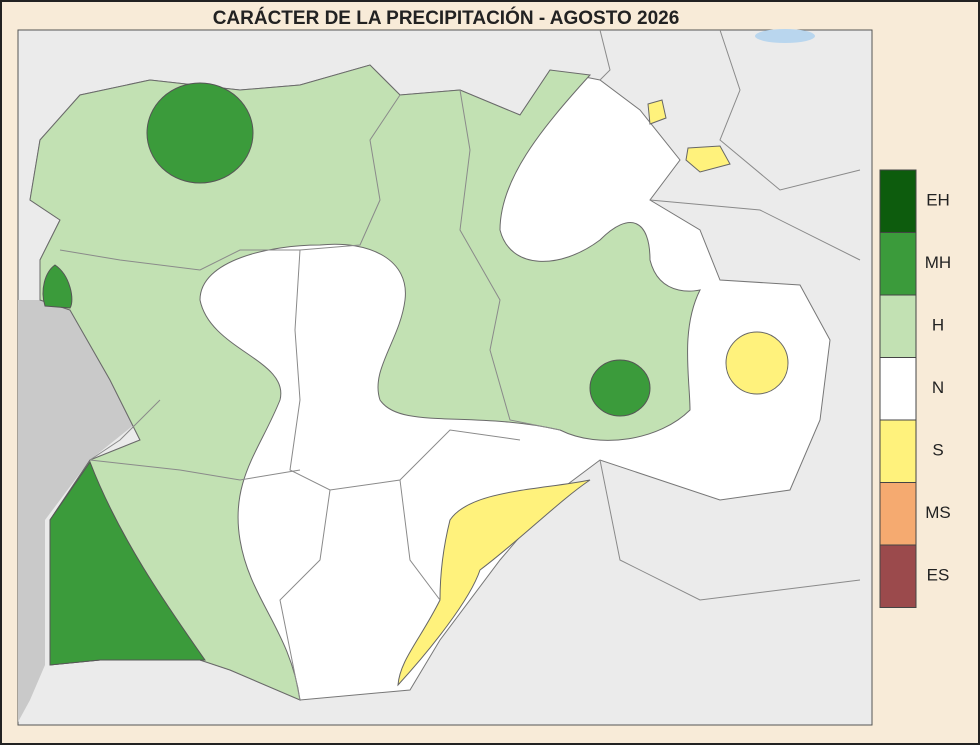 This screenshot has width=980, height=745. Describe the element at coordinates (938, 575) in the screenshot. I see `legend-label: ES` at that location.